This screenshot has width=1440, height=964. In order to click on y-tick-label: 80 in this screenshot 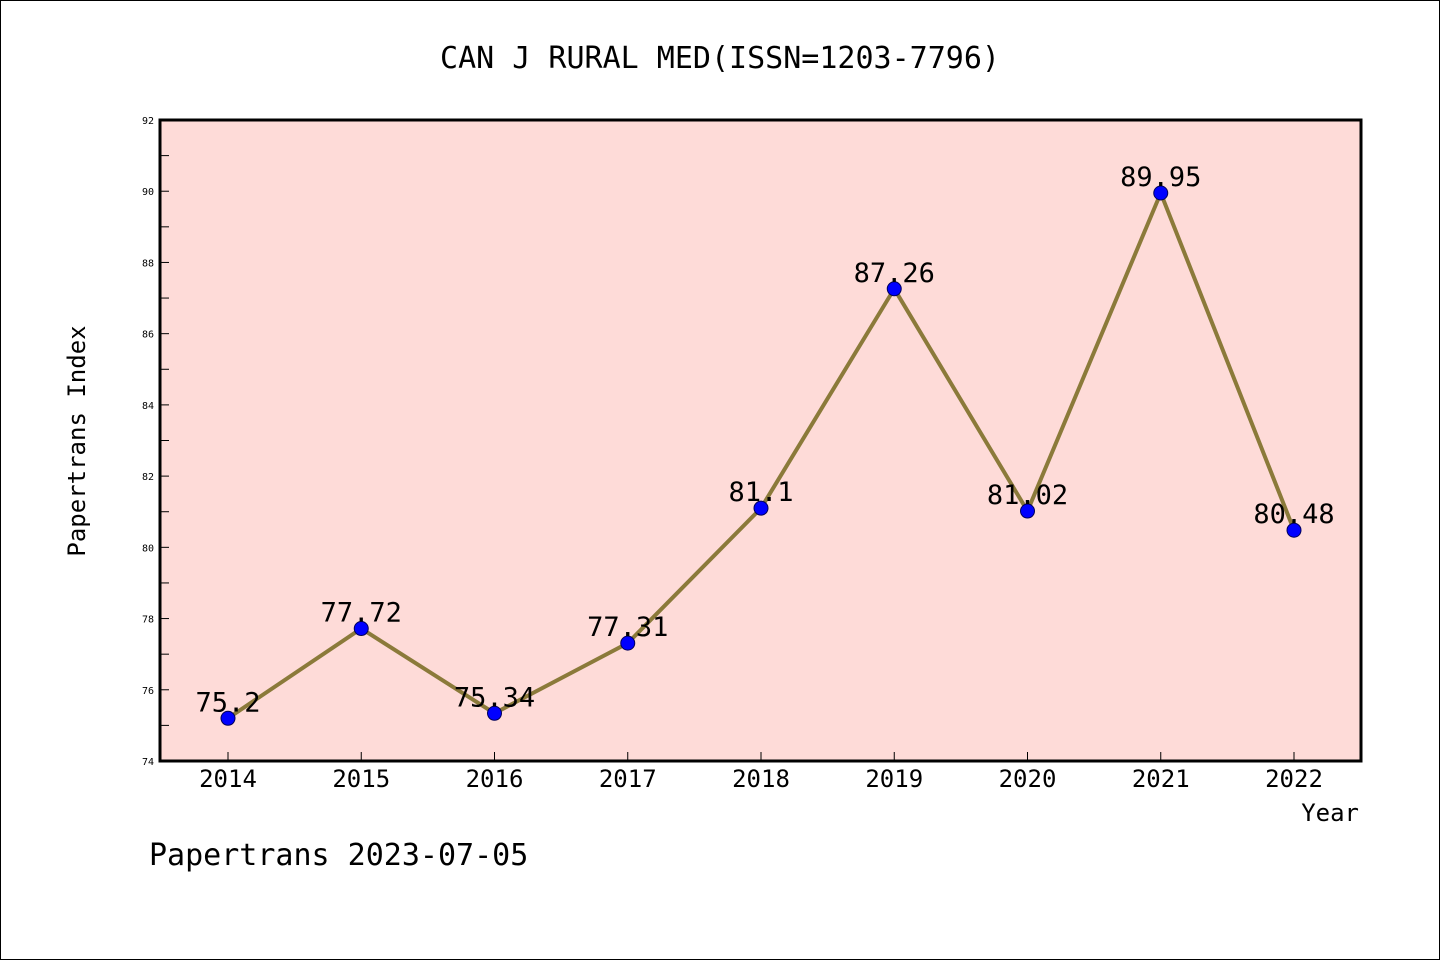, I will do `click(148, 548)`.